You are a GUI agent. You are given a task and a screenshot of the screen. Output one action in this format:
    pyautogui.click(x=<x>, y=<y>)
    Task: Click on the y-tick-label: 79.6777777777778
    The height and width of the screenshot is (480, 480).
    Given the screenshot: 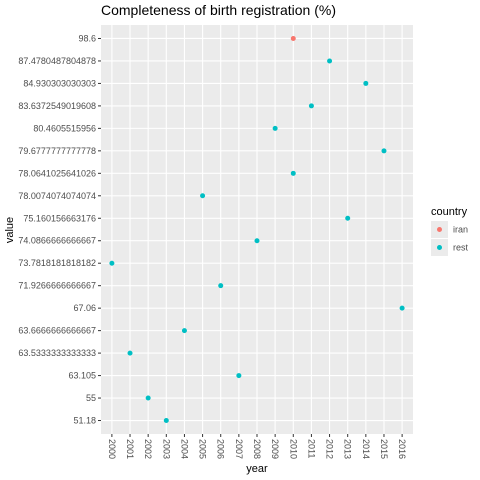 What is the action you would take?
    pyautogui.click(x=57, y=151)
    